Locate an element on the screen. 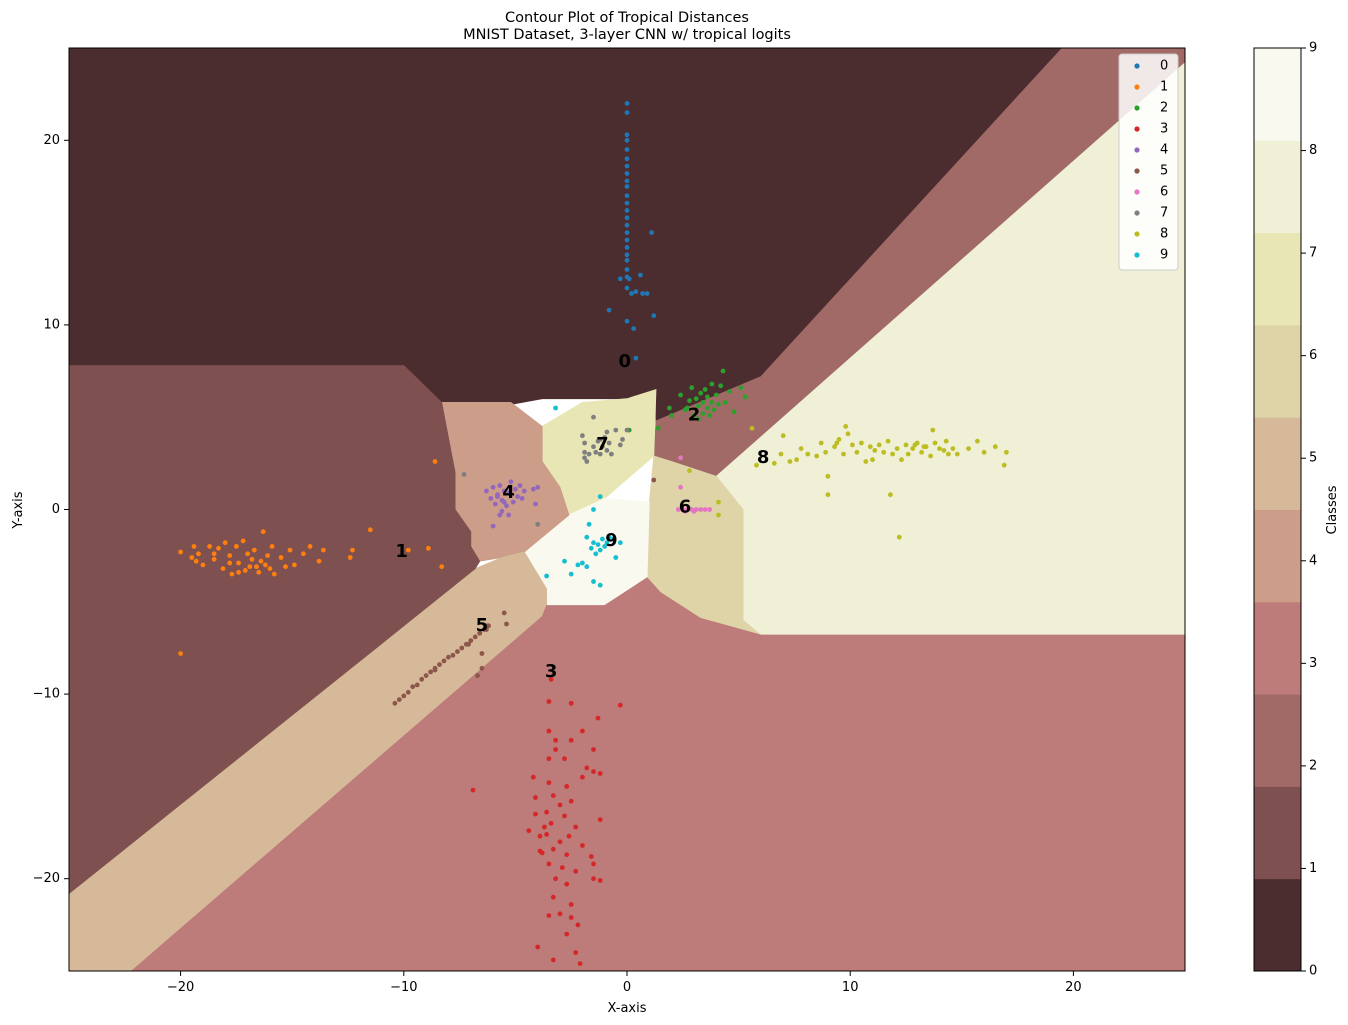 Image resolution: width=1348 pixels, height=1025 pixels. legend-label-7: 7 is located at coordinates (1164, 213).